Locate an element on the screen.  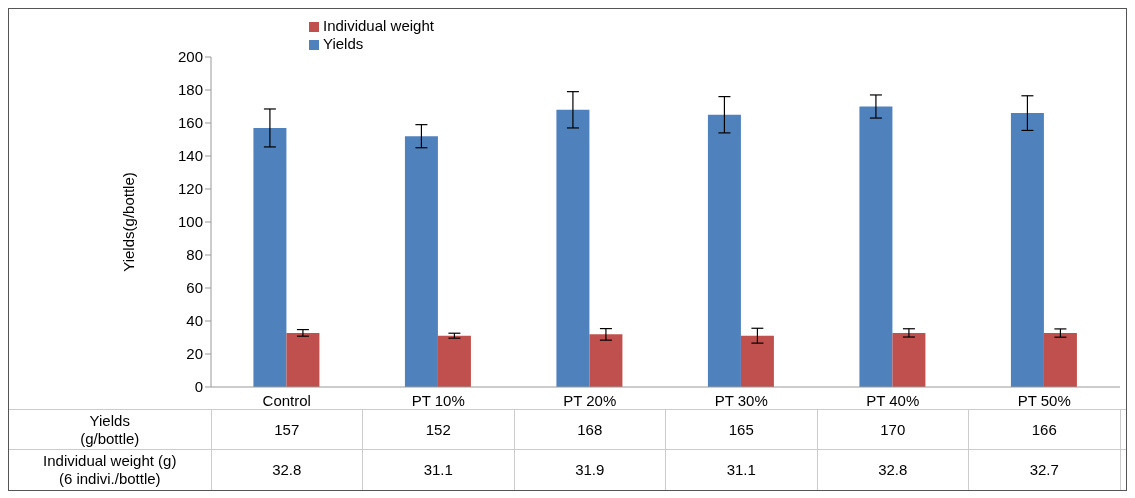
text: Individual weight (g) (6 indivi./bottle) is located at coordinates (110, 469).